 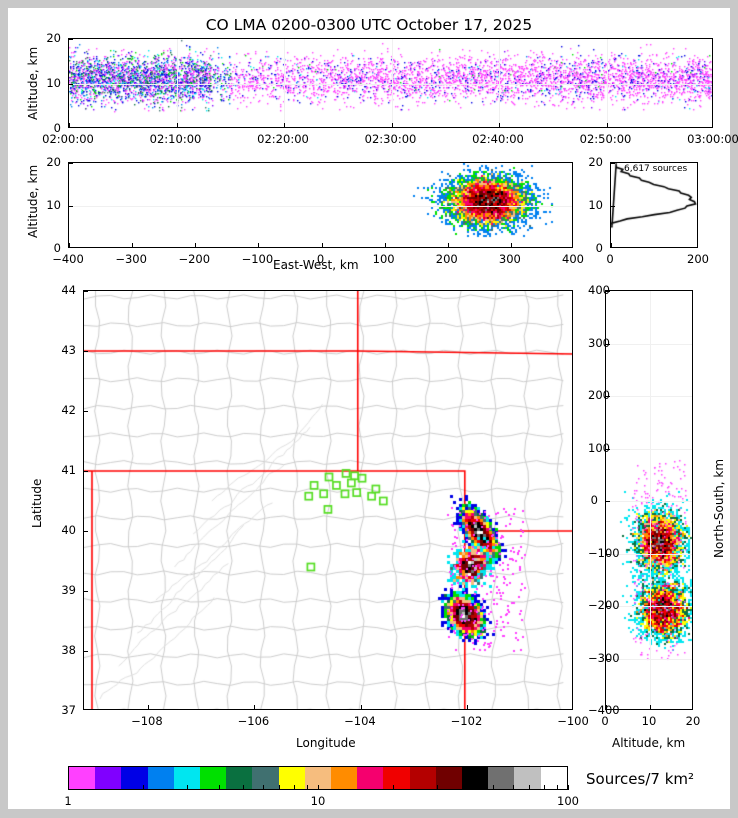 What do you see at coordinates (369, 788) in the screenshot?
I see `colorbar-panel: 1 10 100 Sources/7 km²` at bounding box center [369, 788].